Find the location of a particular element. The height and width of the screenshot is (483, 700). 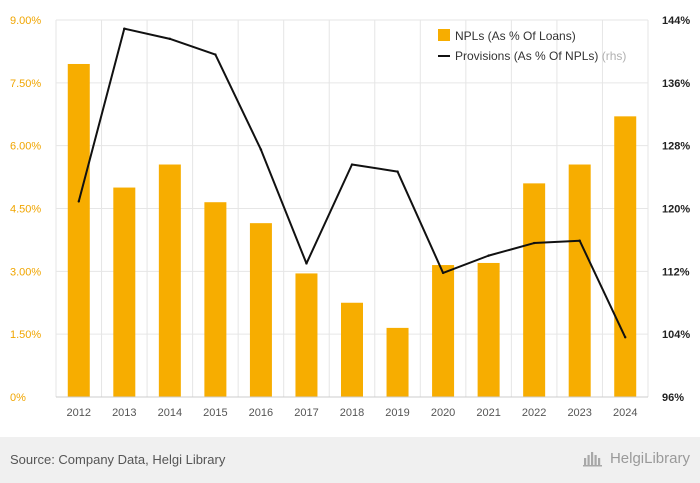

y-right-tick-label: 104% is located at coordinates (676, 335).